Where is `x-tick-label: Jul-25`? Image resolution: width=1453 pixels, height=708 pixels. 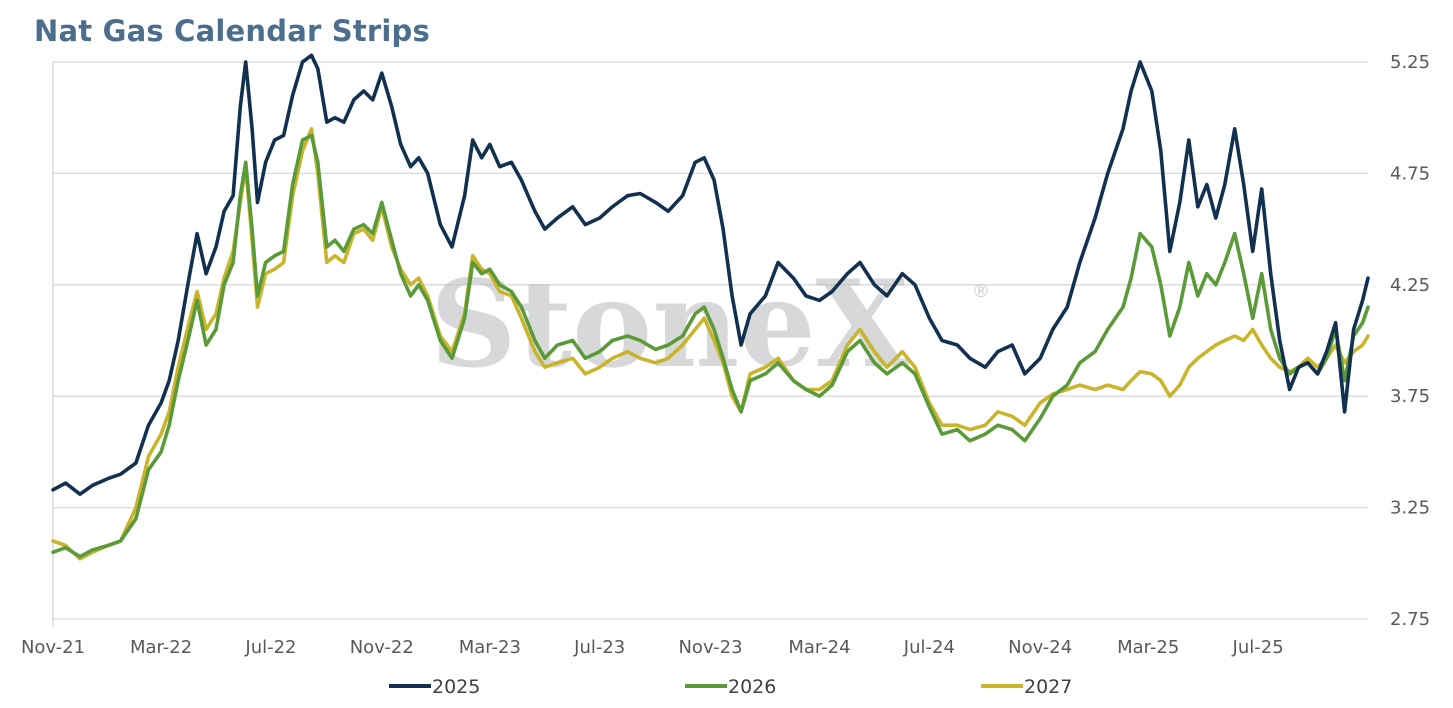 x-tick-label: Jul-25 is located at coordinates (1258, 647).